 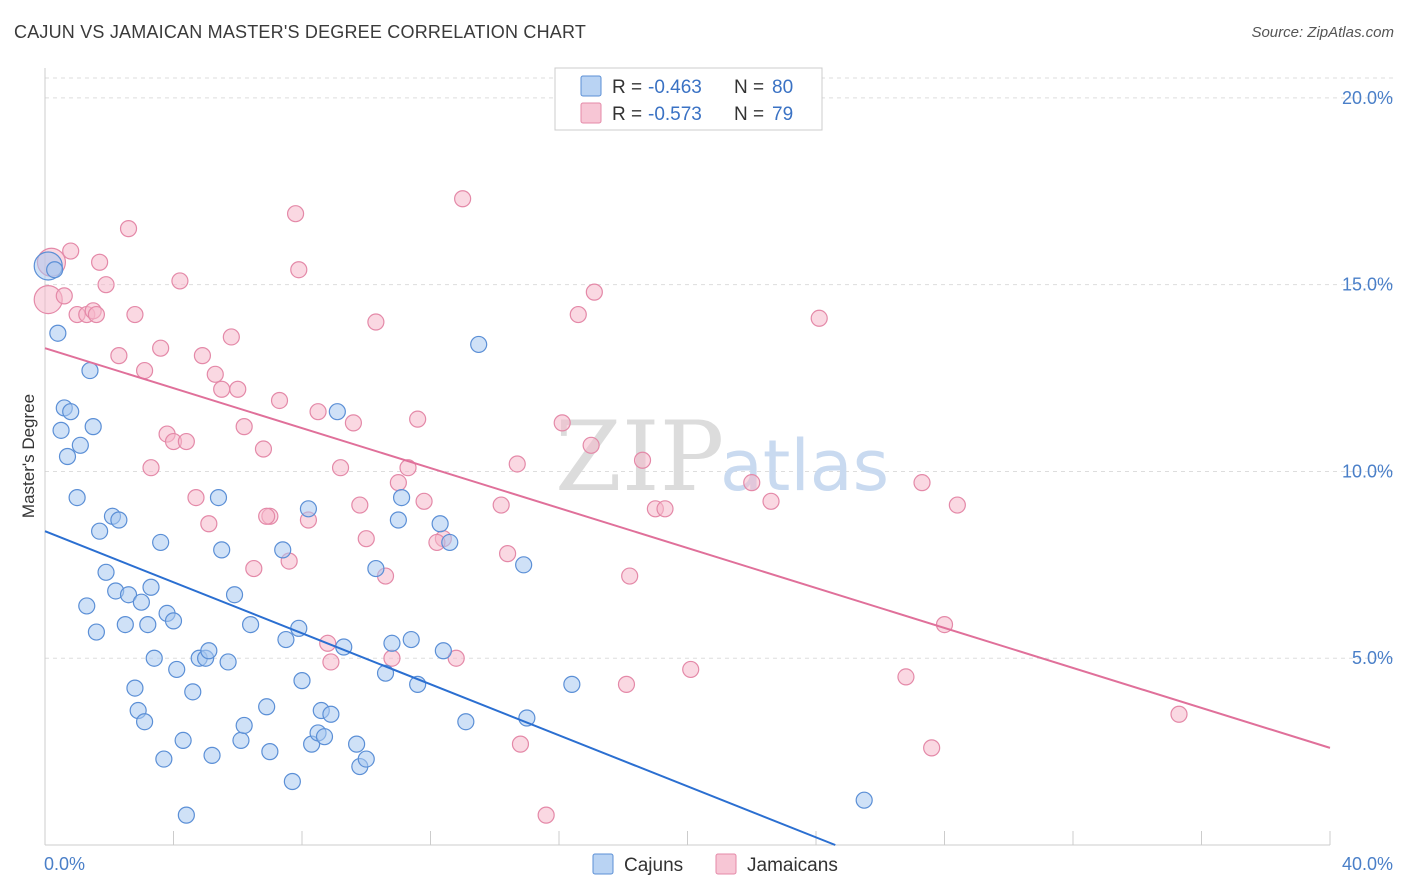 I want to click on x-axis-ticks, so click(x=687, y=838).